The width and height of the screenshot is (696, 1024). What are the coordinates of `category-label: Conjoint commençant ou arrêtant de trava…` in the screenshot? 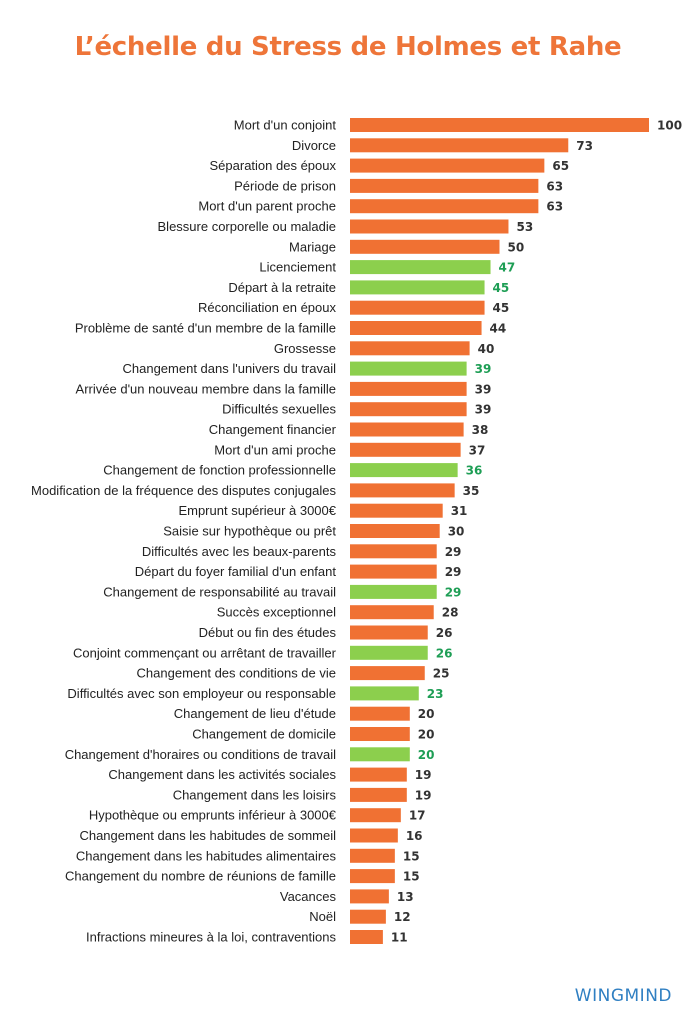 It's located at (205, 652).